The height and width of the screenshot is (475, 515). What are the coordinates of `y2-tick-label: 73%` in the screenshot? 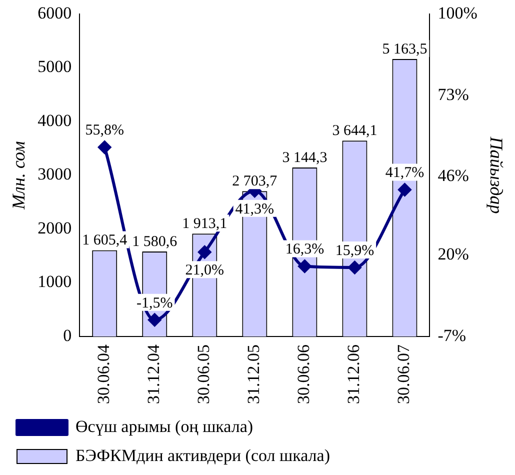 It's located at (453, 94).